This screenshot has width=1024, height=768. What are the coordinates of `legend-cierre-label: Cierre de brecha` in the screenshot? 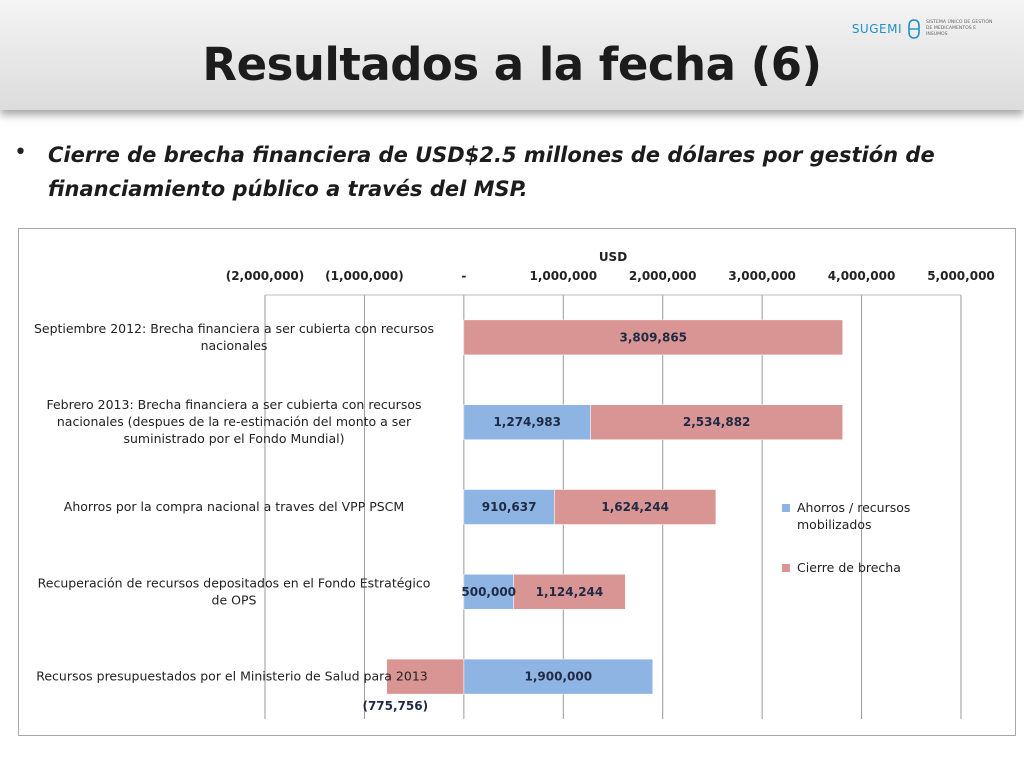 It's located at (849, 567).